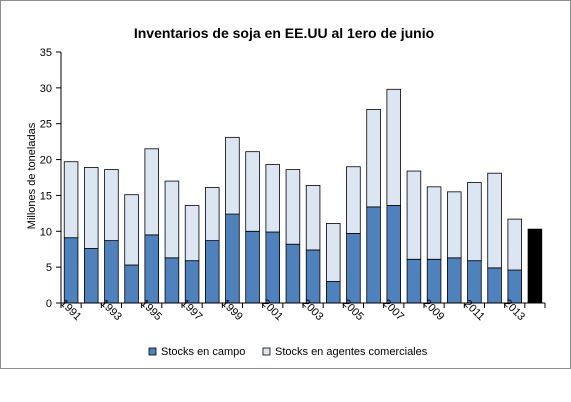 Image resolution: width=571 pixels, height=402 pixels. Describe the element at coordinates (514, 310) in the screenshot. I see `x-tick-label: 2013` at that location.